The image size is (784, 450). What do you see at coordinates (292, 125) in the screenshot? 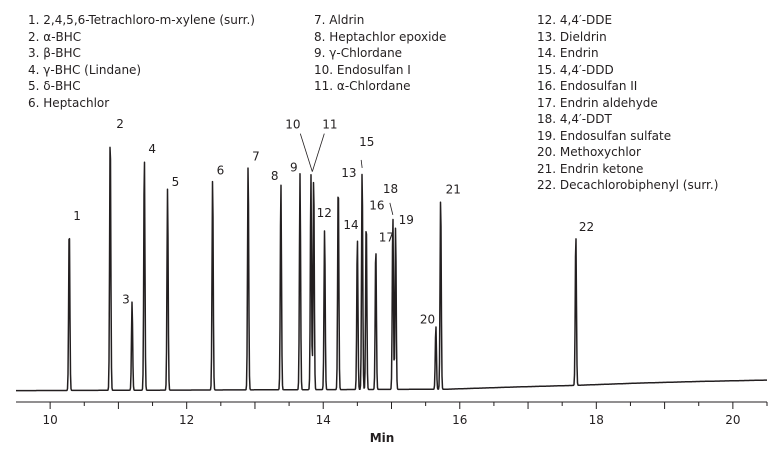
I see `peak-label: 10` at bounding box center [292, 125].